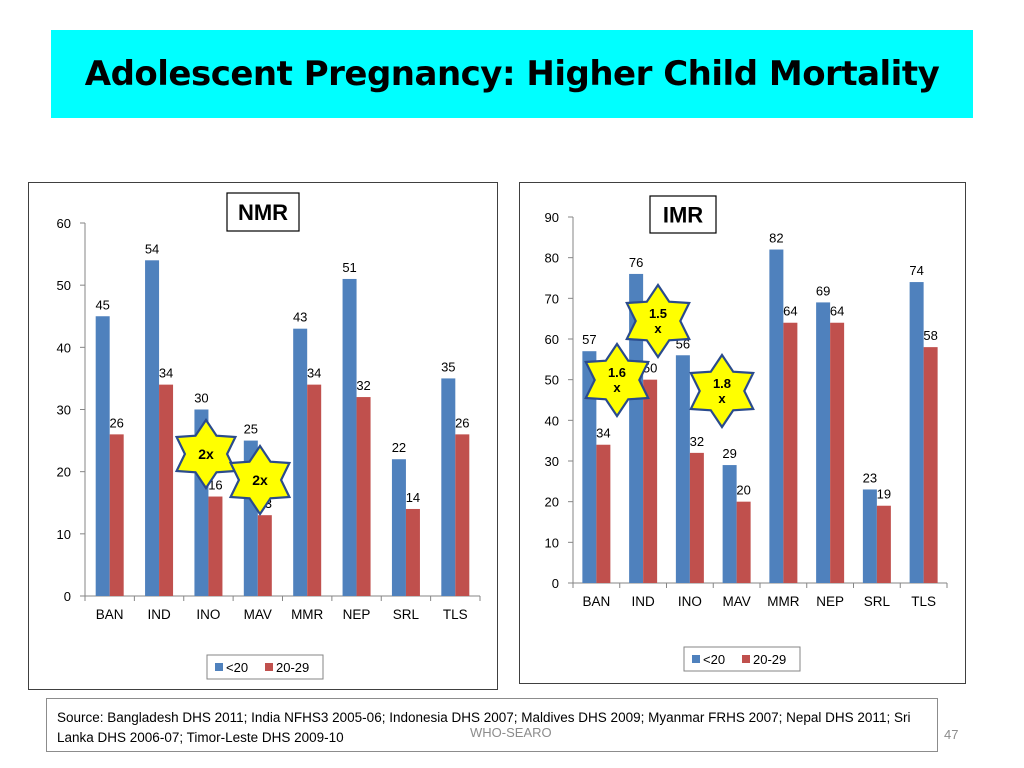  I want to click on nmr-y-tick-label: 10, so click(64, 534).